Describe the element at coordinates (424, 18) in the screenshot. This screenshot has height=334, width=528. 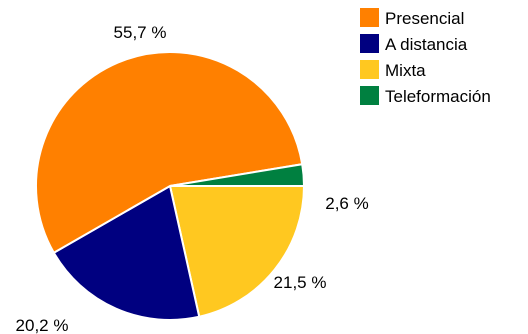
I see `legend-label-presencial: Presencial` at that location.